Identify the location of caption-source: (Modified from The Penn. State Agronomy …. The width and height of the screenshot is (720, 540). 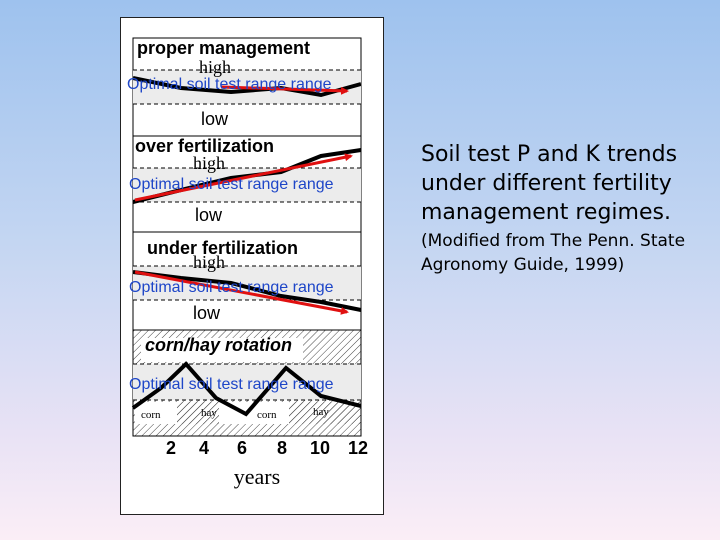
(553, 253).